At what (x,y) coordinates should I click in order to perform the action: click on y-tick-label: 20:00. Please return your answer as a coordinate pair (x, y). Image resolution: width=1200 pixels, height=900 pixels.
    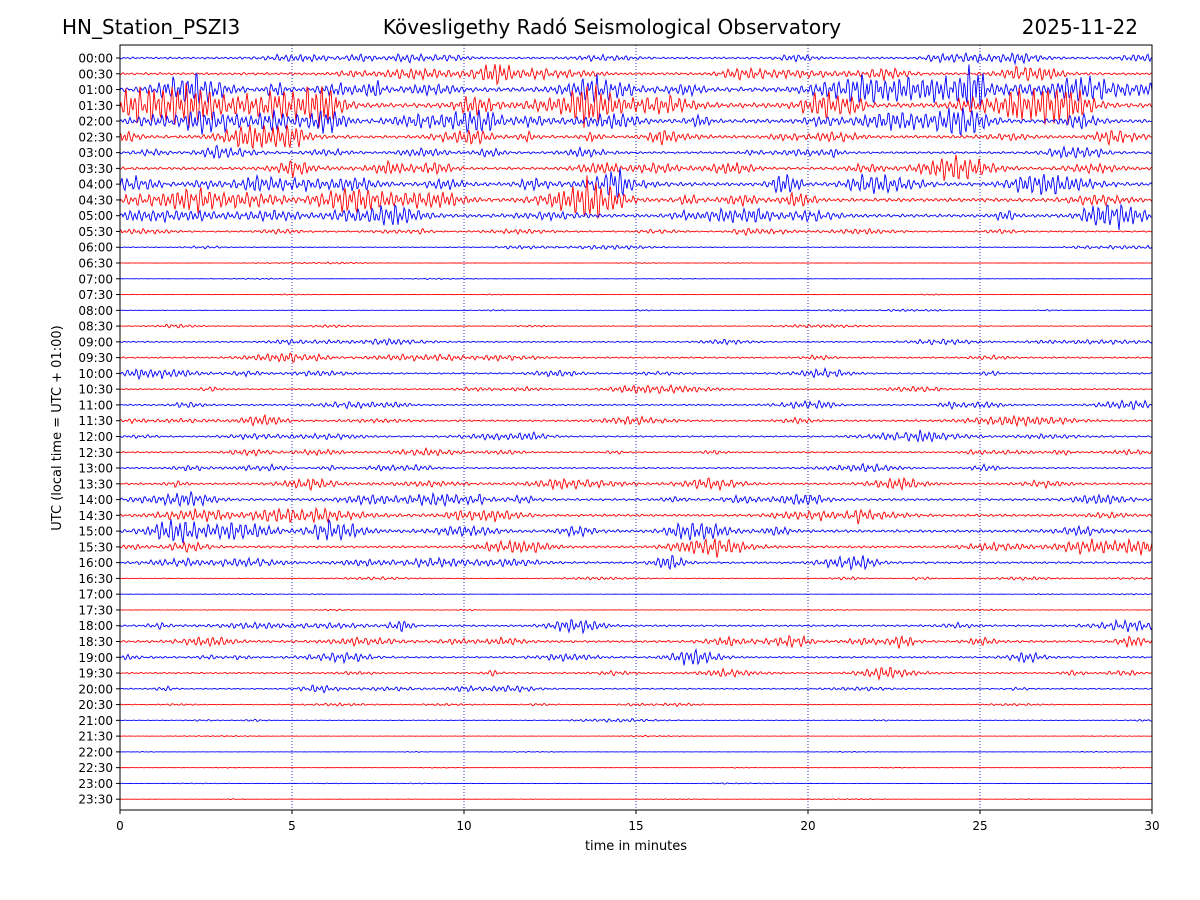
    Looking at the image, I should click on (95, 689).